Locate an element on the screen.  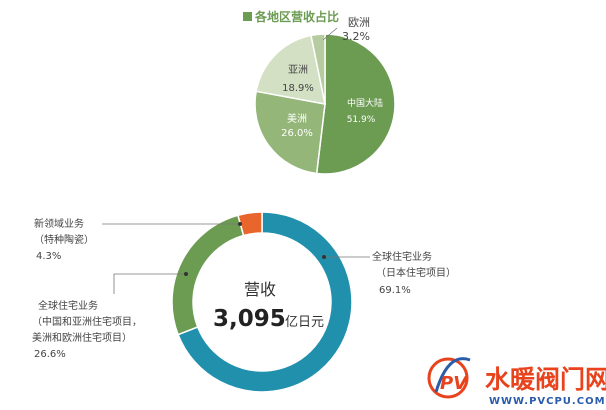
donut-center-label: 营收 is located at coordinates (260, 289).